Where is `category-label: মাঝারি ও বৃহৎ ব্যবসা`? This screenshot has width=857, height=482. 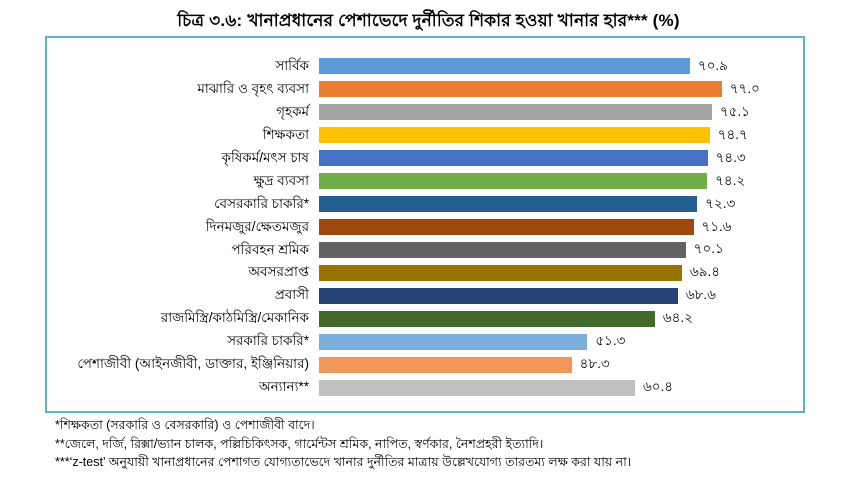 category-label: মাঝারি ও বৃহৎ ব্যবসা is located at coordinates (253, 88).